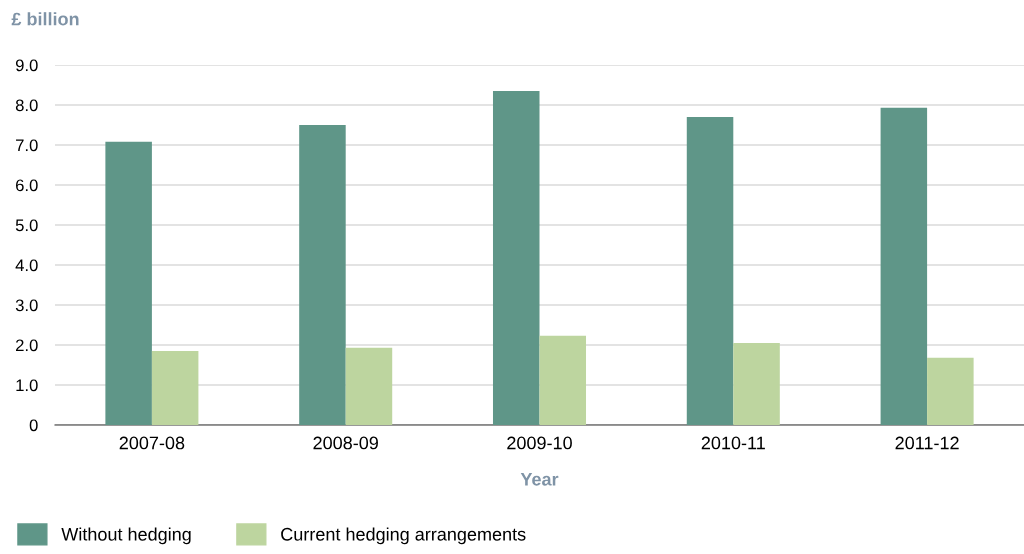 The image size is (1024, 554). What do you see at coordinates (26, 265) in the screenshot?
I see `y-tick-label: 4.0` at bounding box center [26, 265].